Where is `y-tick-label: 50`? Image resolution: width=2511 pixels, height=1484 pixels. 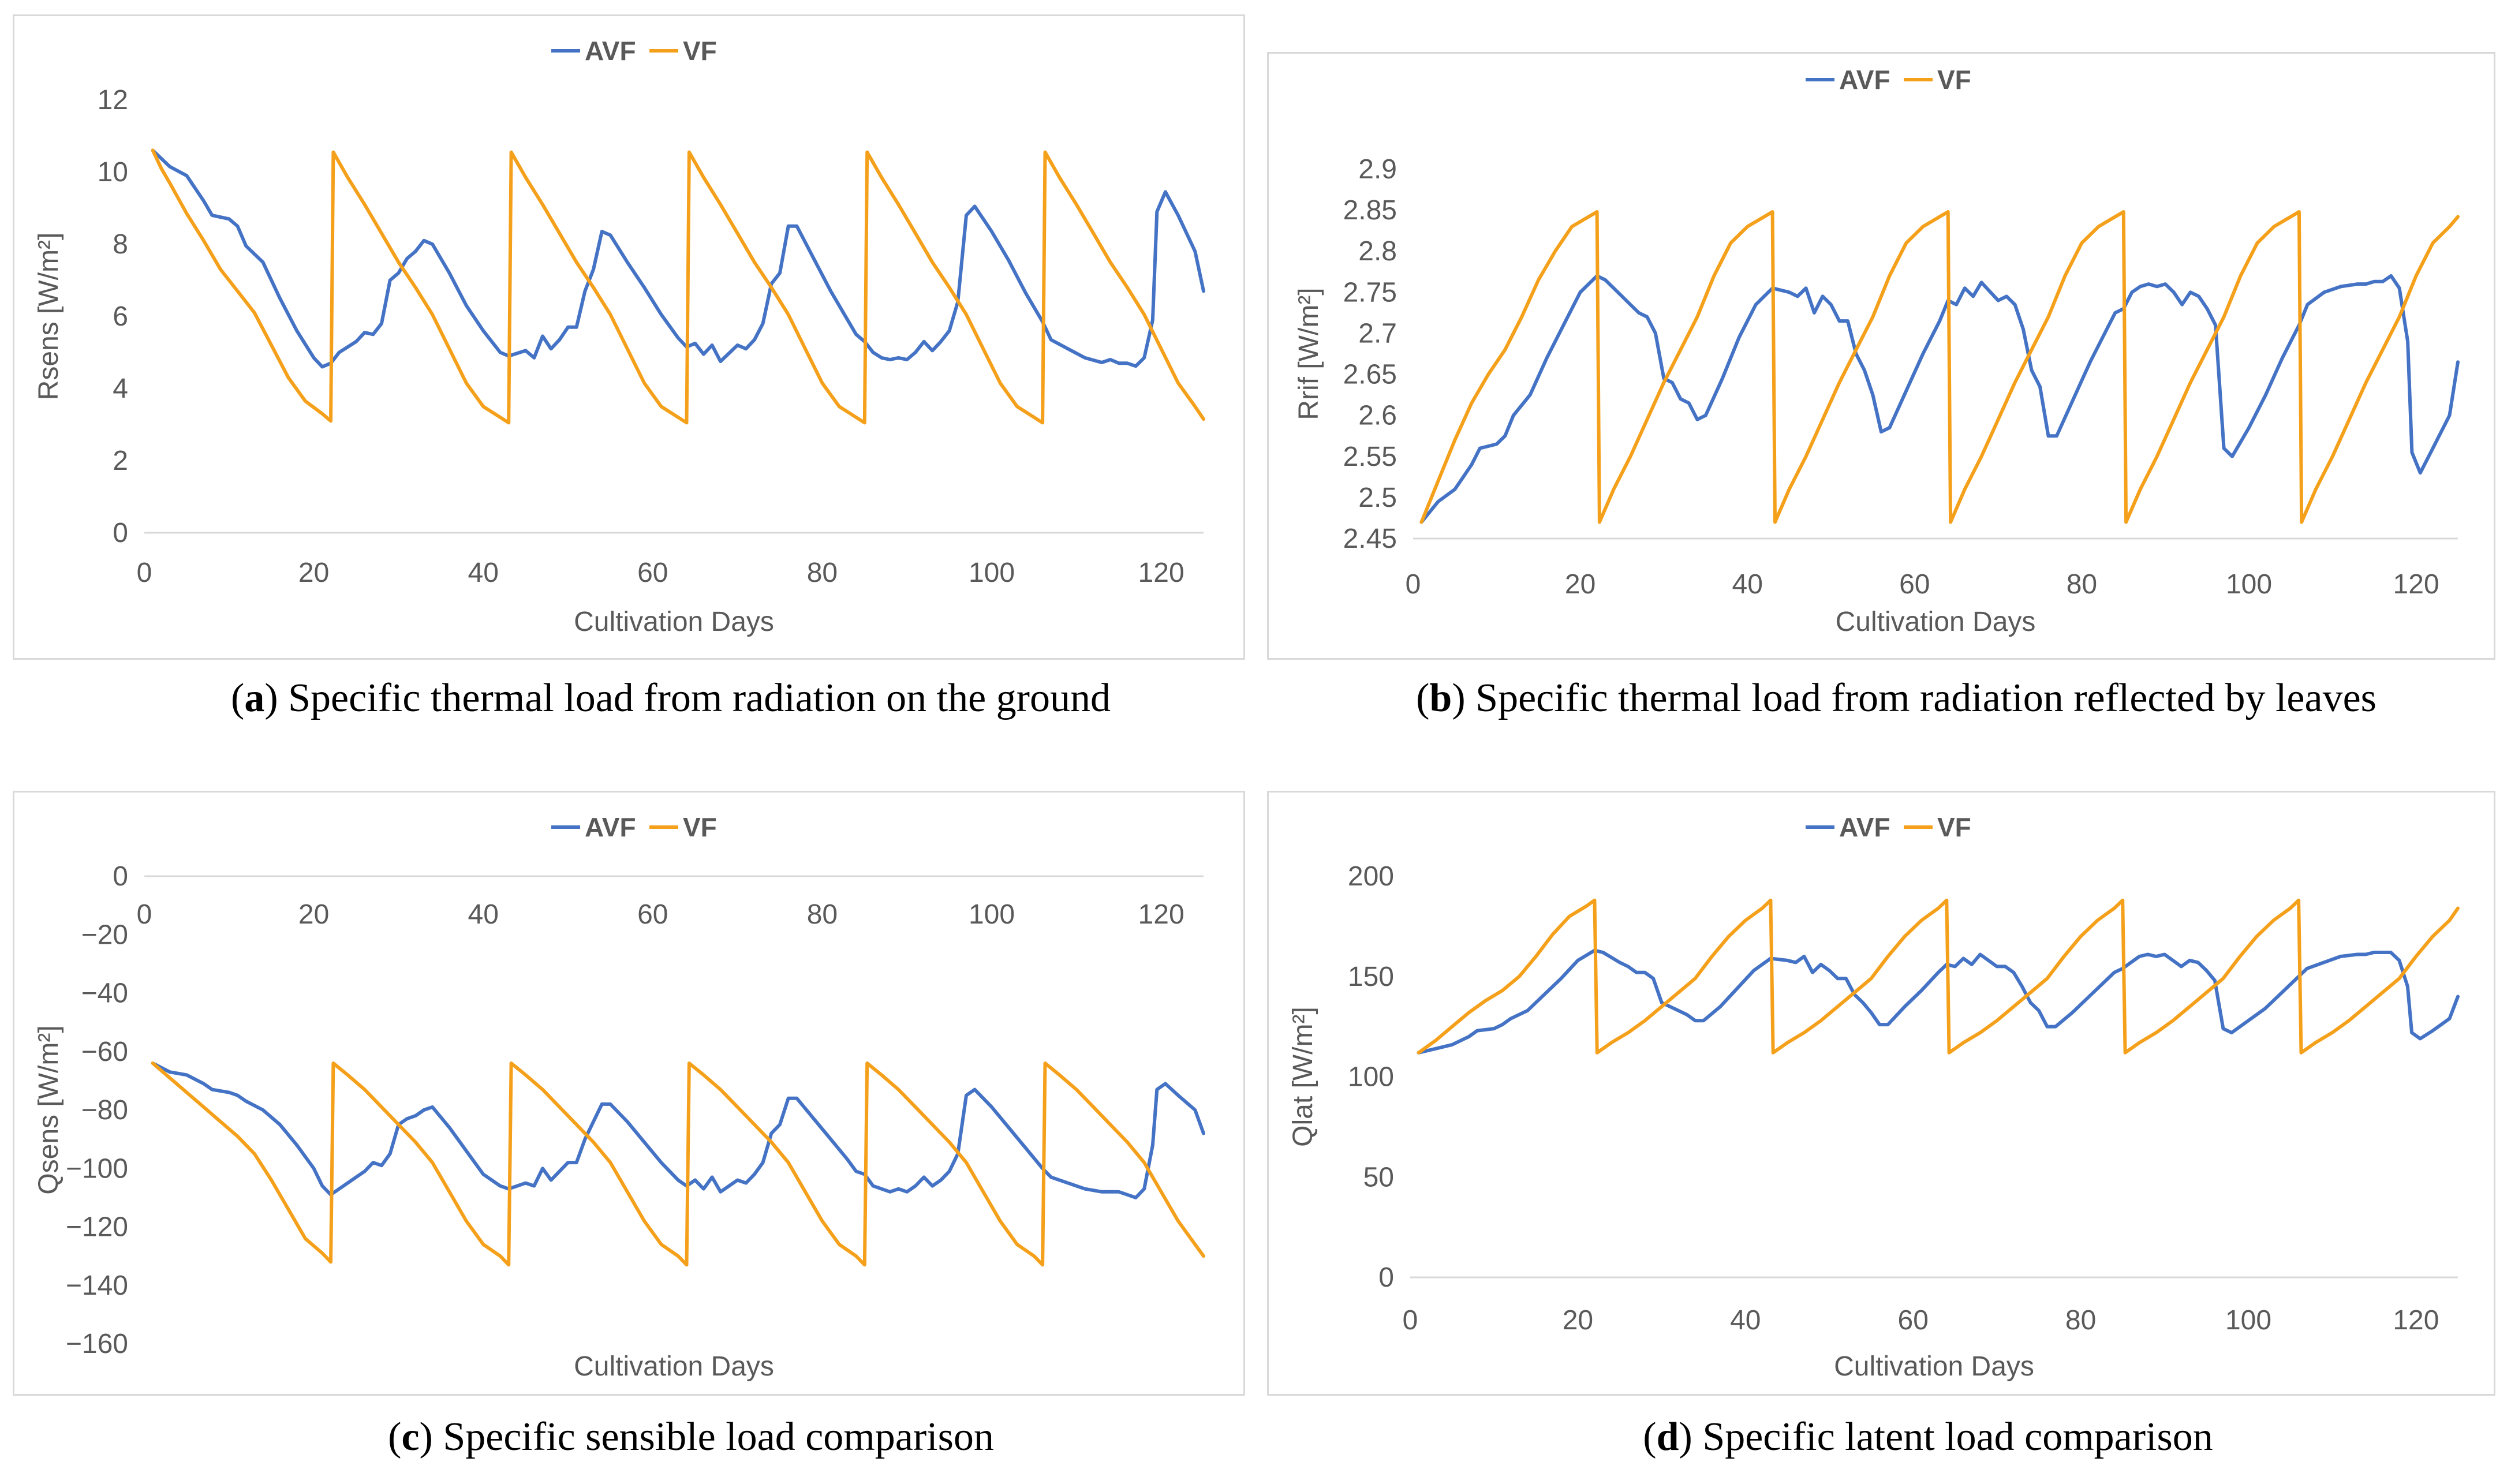 y-tick-label: 50 is located at coordinates (1378, 1178).